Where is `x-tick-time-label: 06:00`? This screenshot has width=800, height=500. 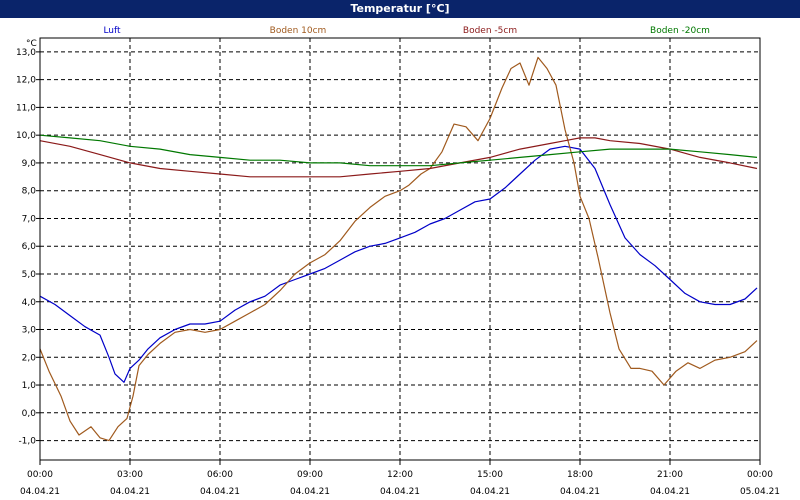 x-tick-time-label: 06:00 is located at coordinates (220, 475).